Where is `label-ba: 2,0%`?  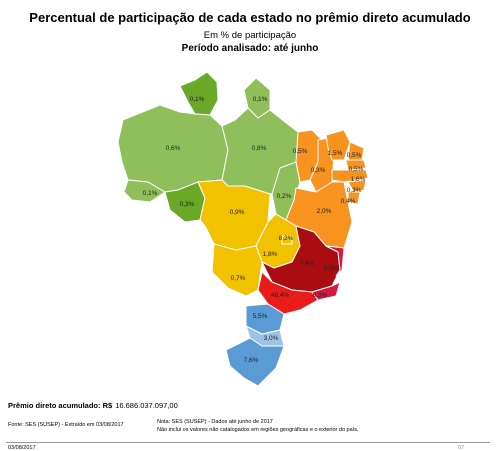 label-ba: 2,0% is located at coordinates (324, 211).